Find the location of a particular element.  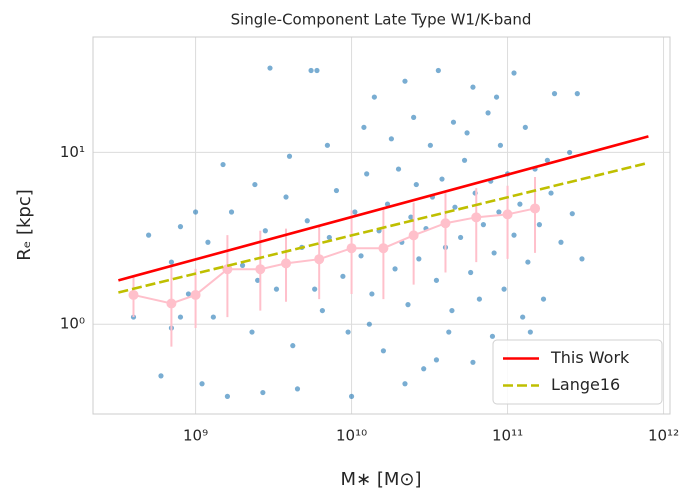

y-axis-label: Rₑ [kpc] is located at coordinates (24, 225).